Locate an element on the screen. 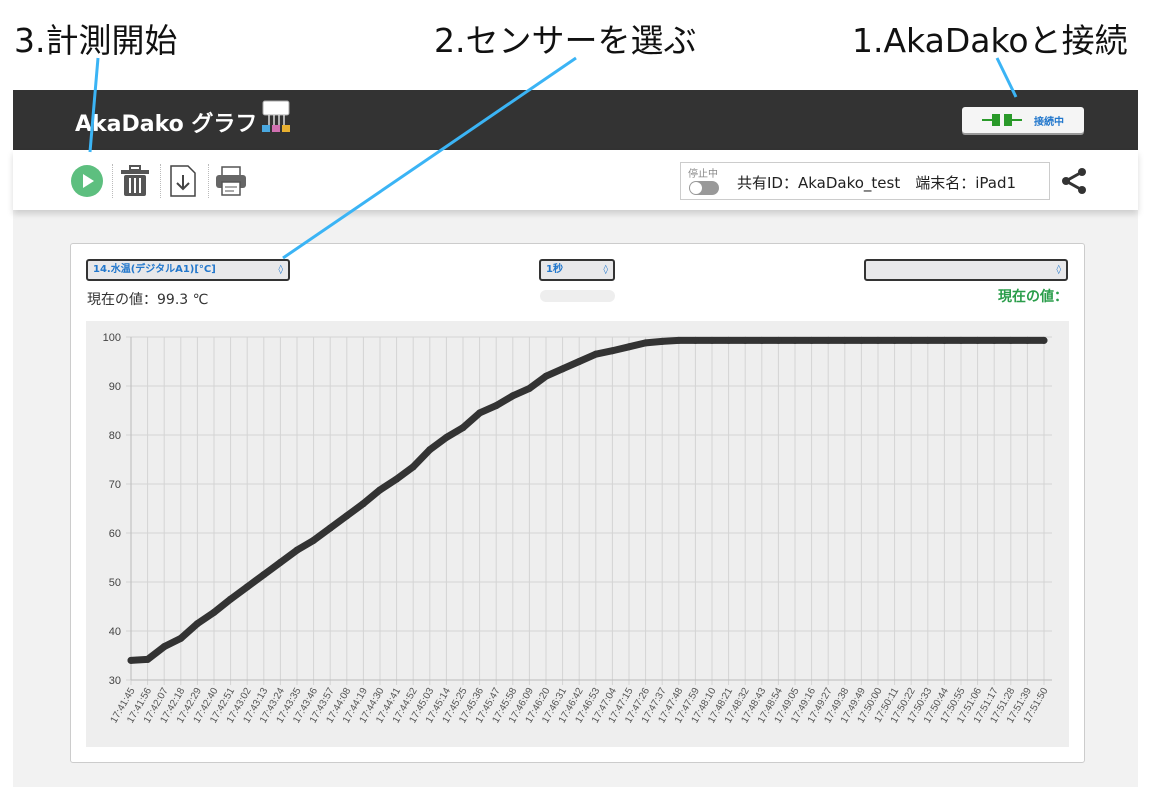 The height and width of the screenshot is (787, 1152). print-button is located at coordinates (231, 181).